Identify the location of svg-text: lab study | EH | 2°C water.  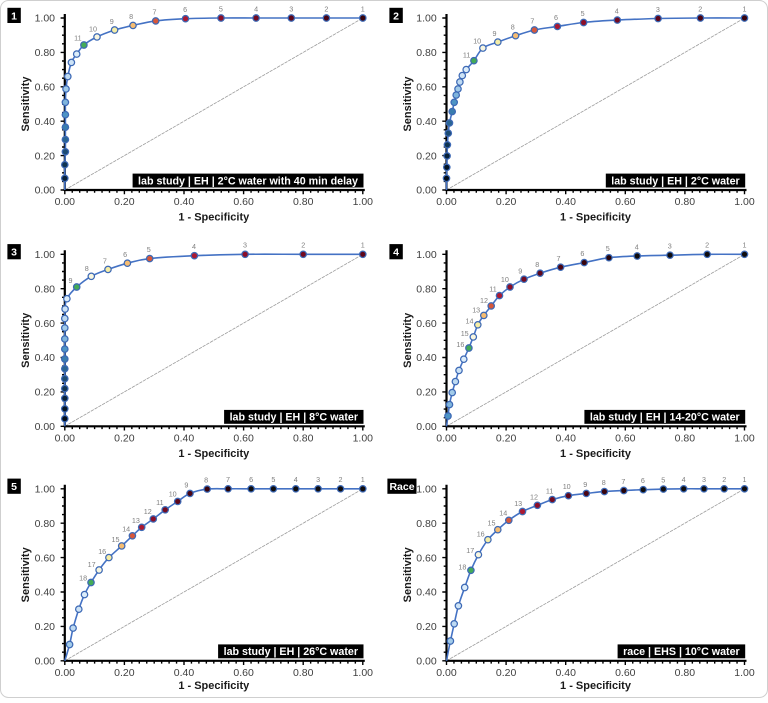
(675, 181).